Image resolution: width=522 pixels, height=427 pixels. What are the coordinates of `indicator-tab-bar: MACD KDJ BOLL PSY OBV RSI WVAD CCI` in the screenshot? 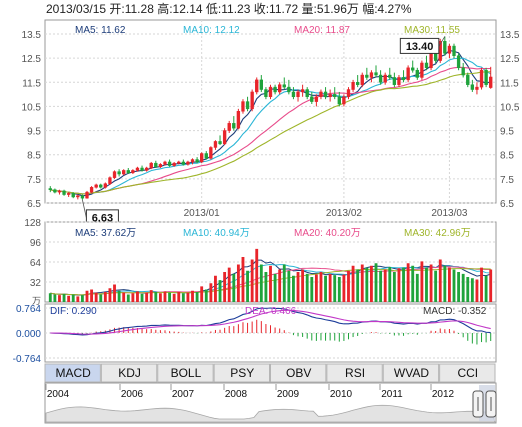 It's located at (270, 373).